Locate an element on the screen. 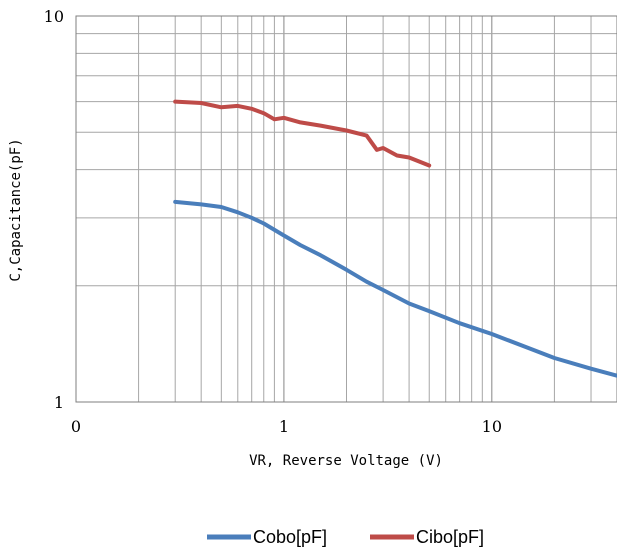 Image resolution: width=617 pixels, height=553 pixels. x-tick-label: 10 is located at coordinates (492, 426).